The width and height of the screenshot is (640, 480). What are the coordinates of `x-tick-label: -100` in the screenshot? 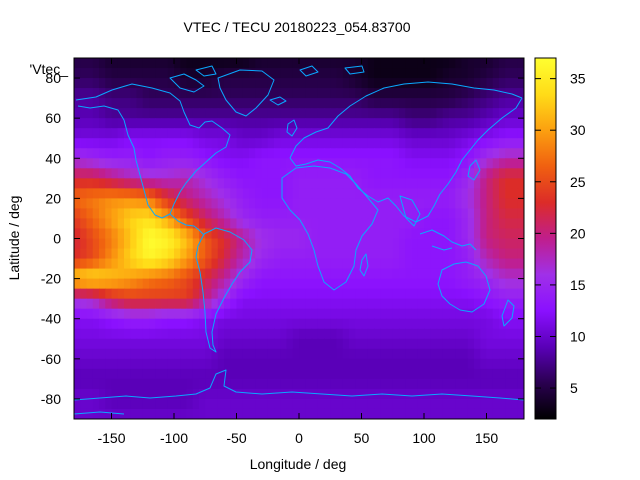 It's located at (174, 438).